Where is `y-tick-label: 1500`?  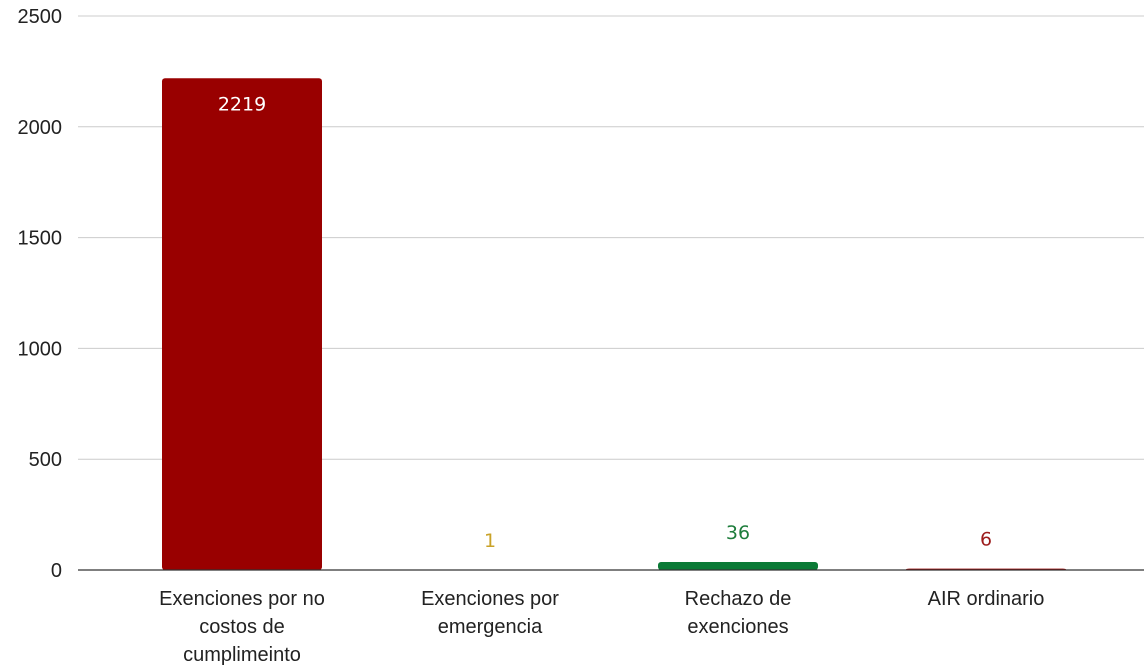
y-tick-label: 1500 is located at coordinates (40, 239).